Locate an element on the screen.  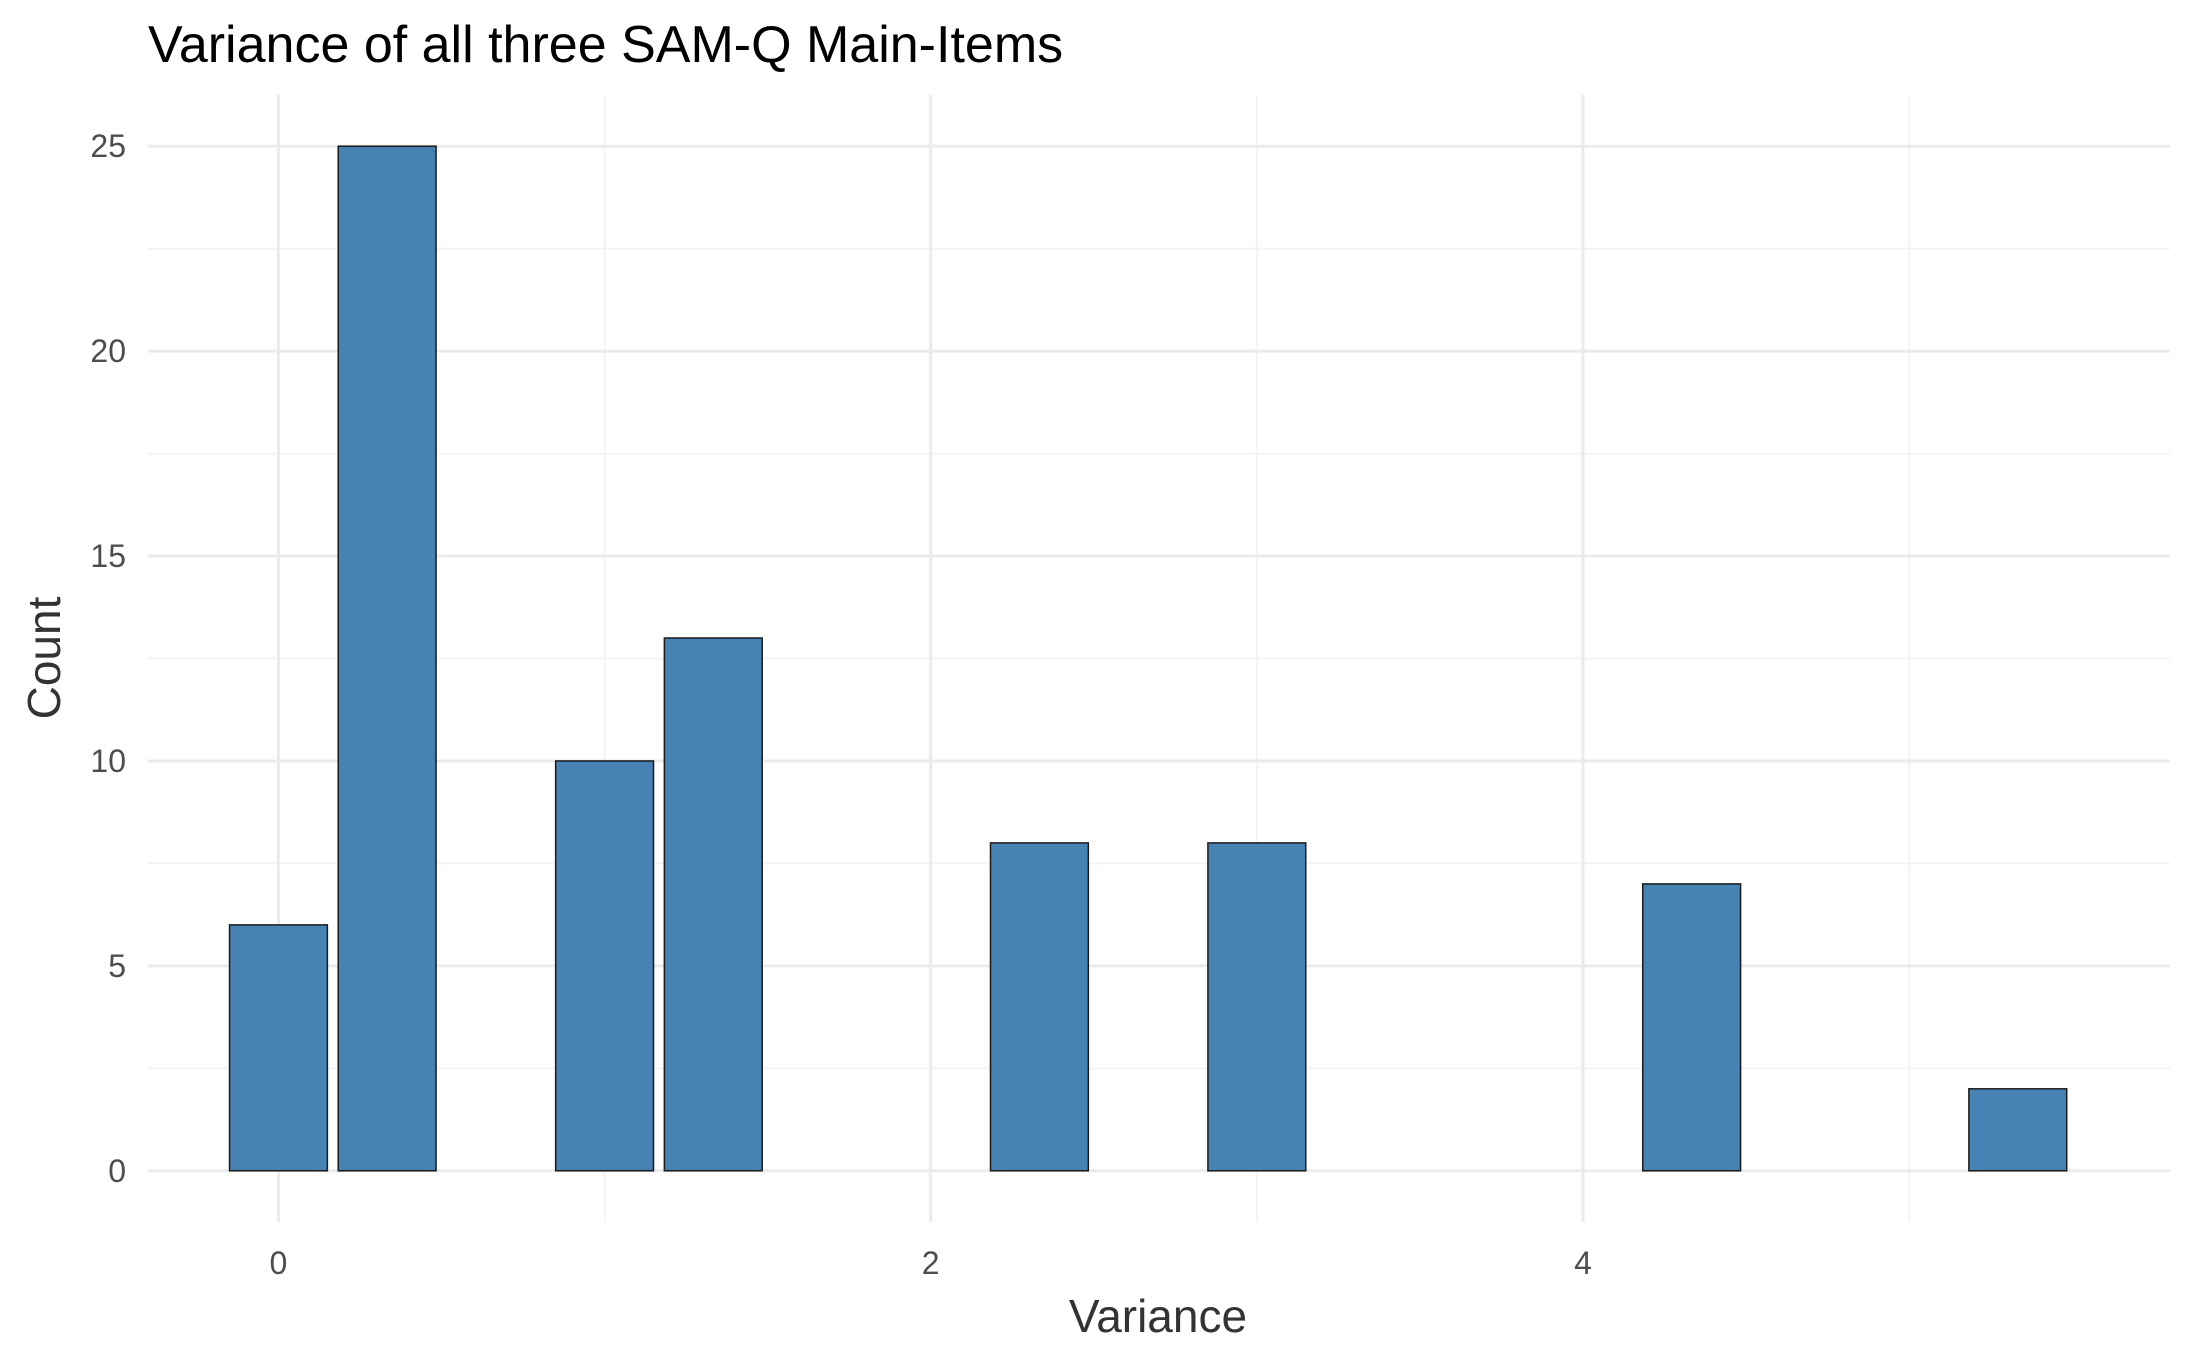
x-tick-label: 4 is located at coordinates (1583, 1263).